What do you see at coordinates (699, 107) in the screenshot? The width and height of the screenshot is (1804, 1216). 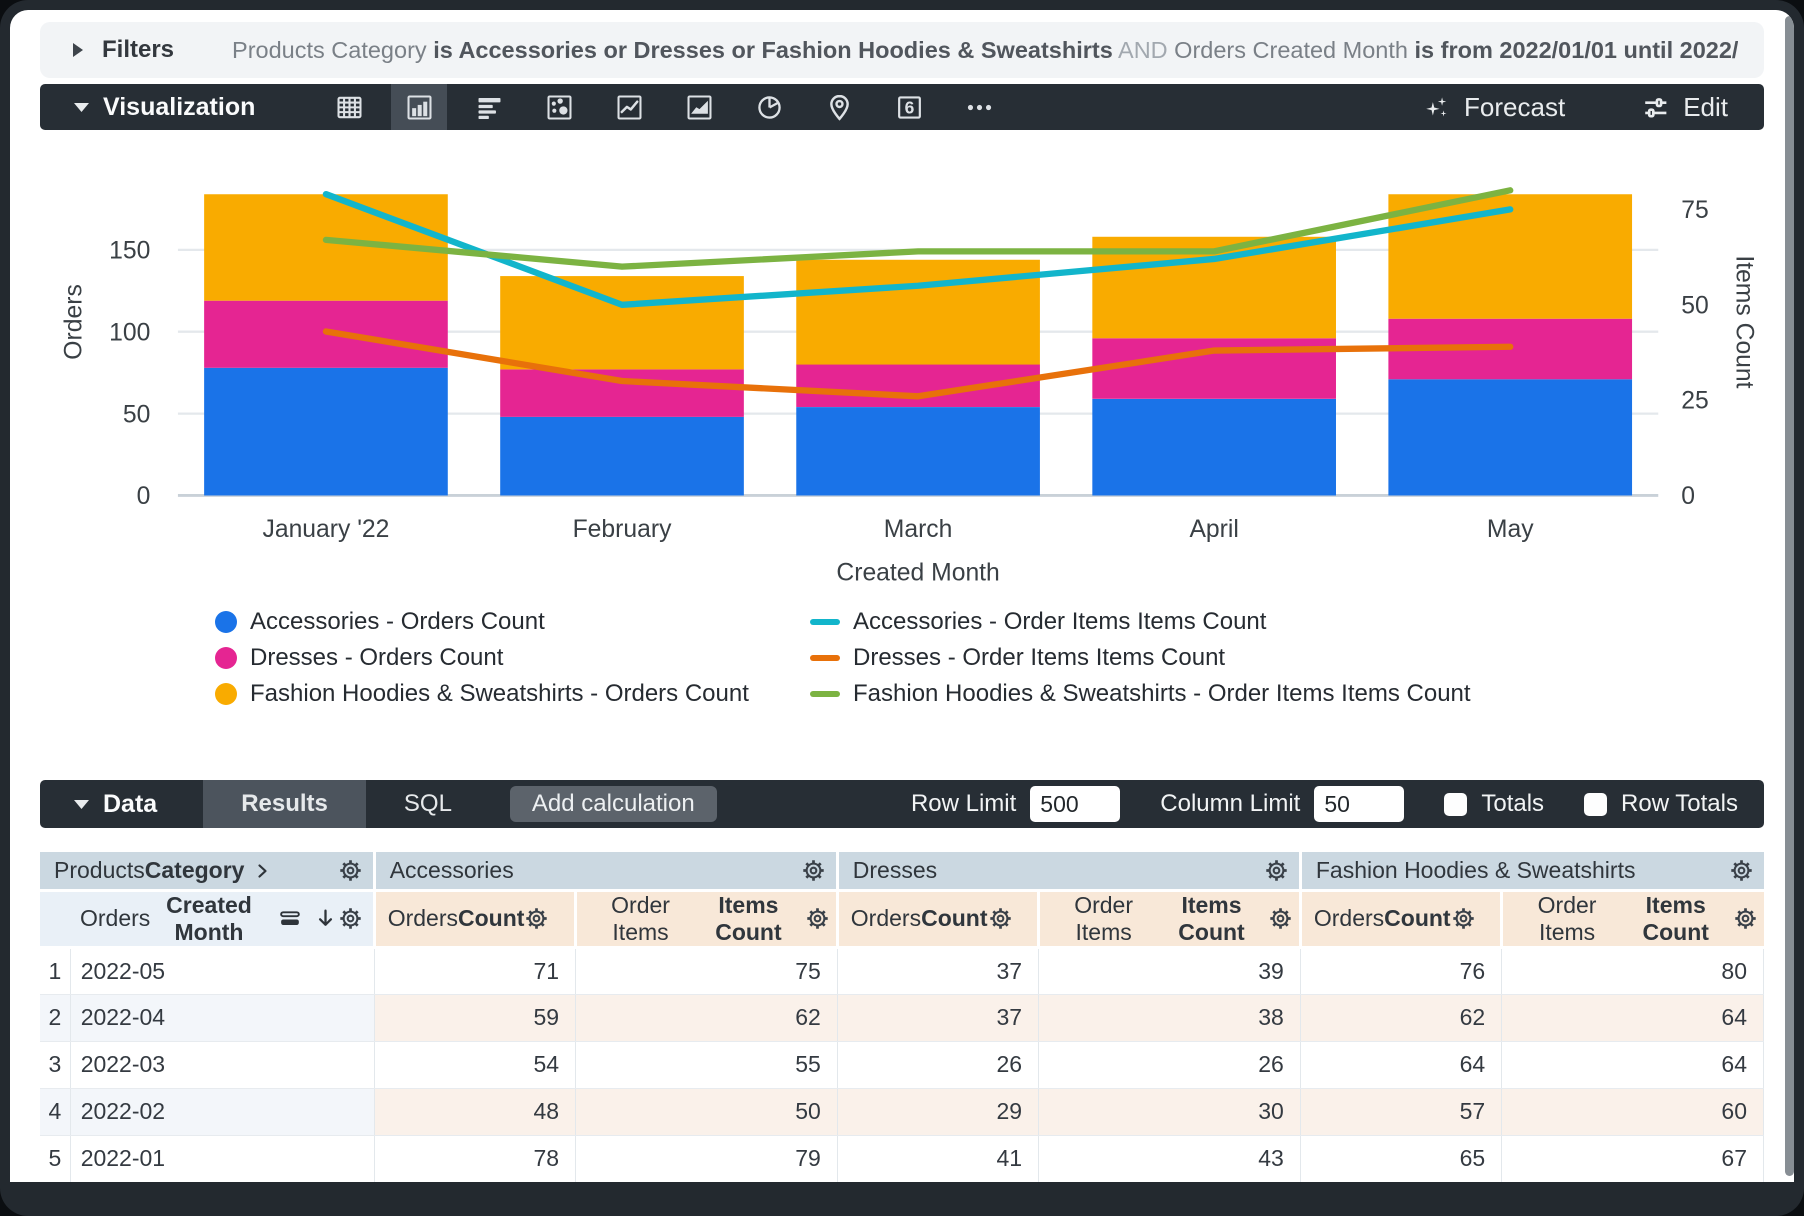 I see `area-chart-icon` at bounding box center [699, 107].